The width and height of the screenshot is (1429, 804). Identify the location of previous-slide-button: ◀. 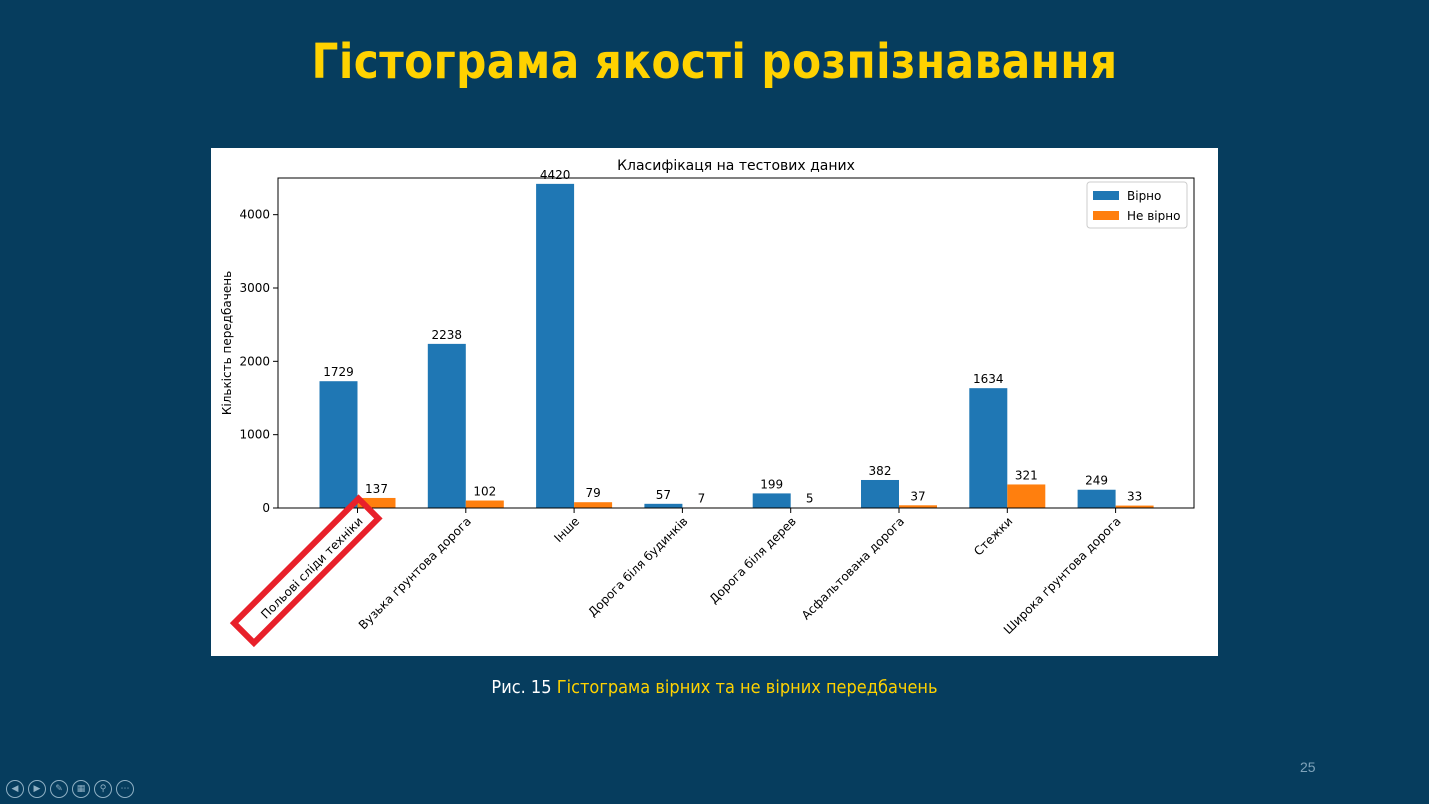
(15, 789).